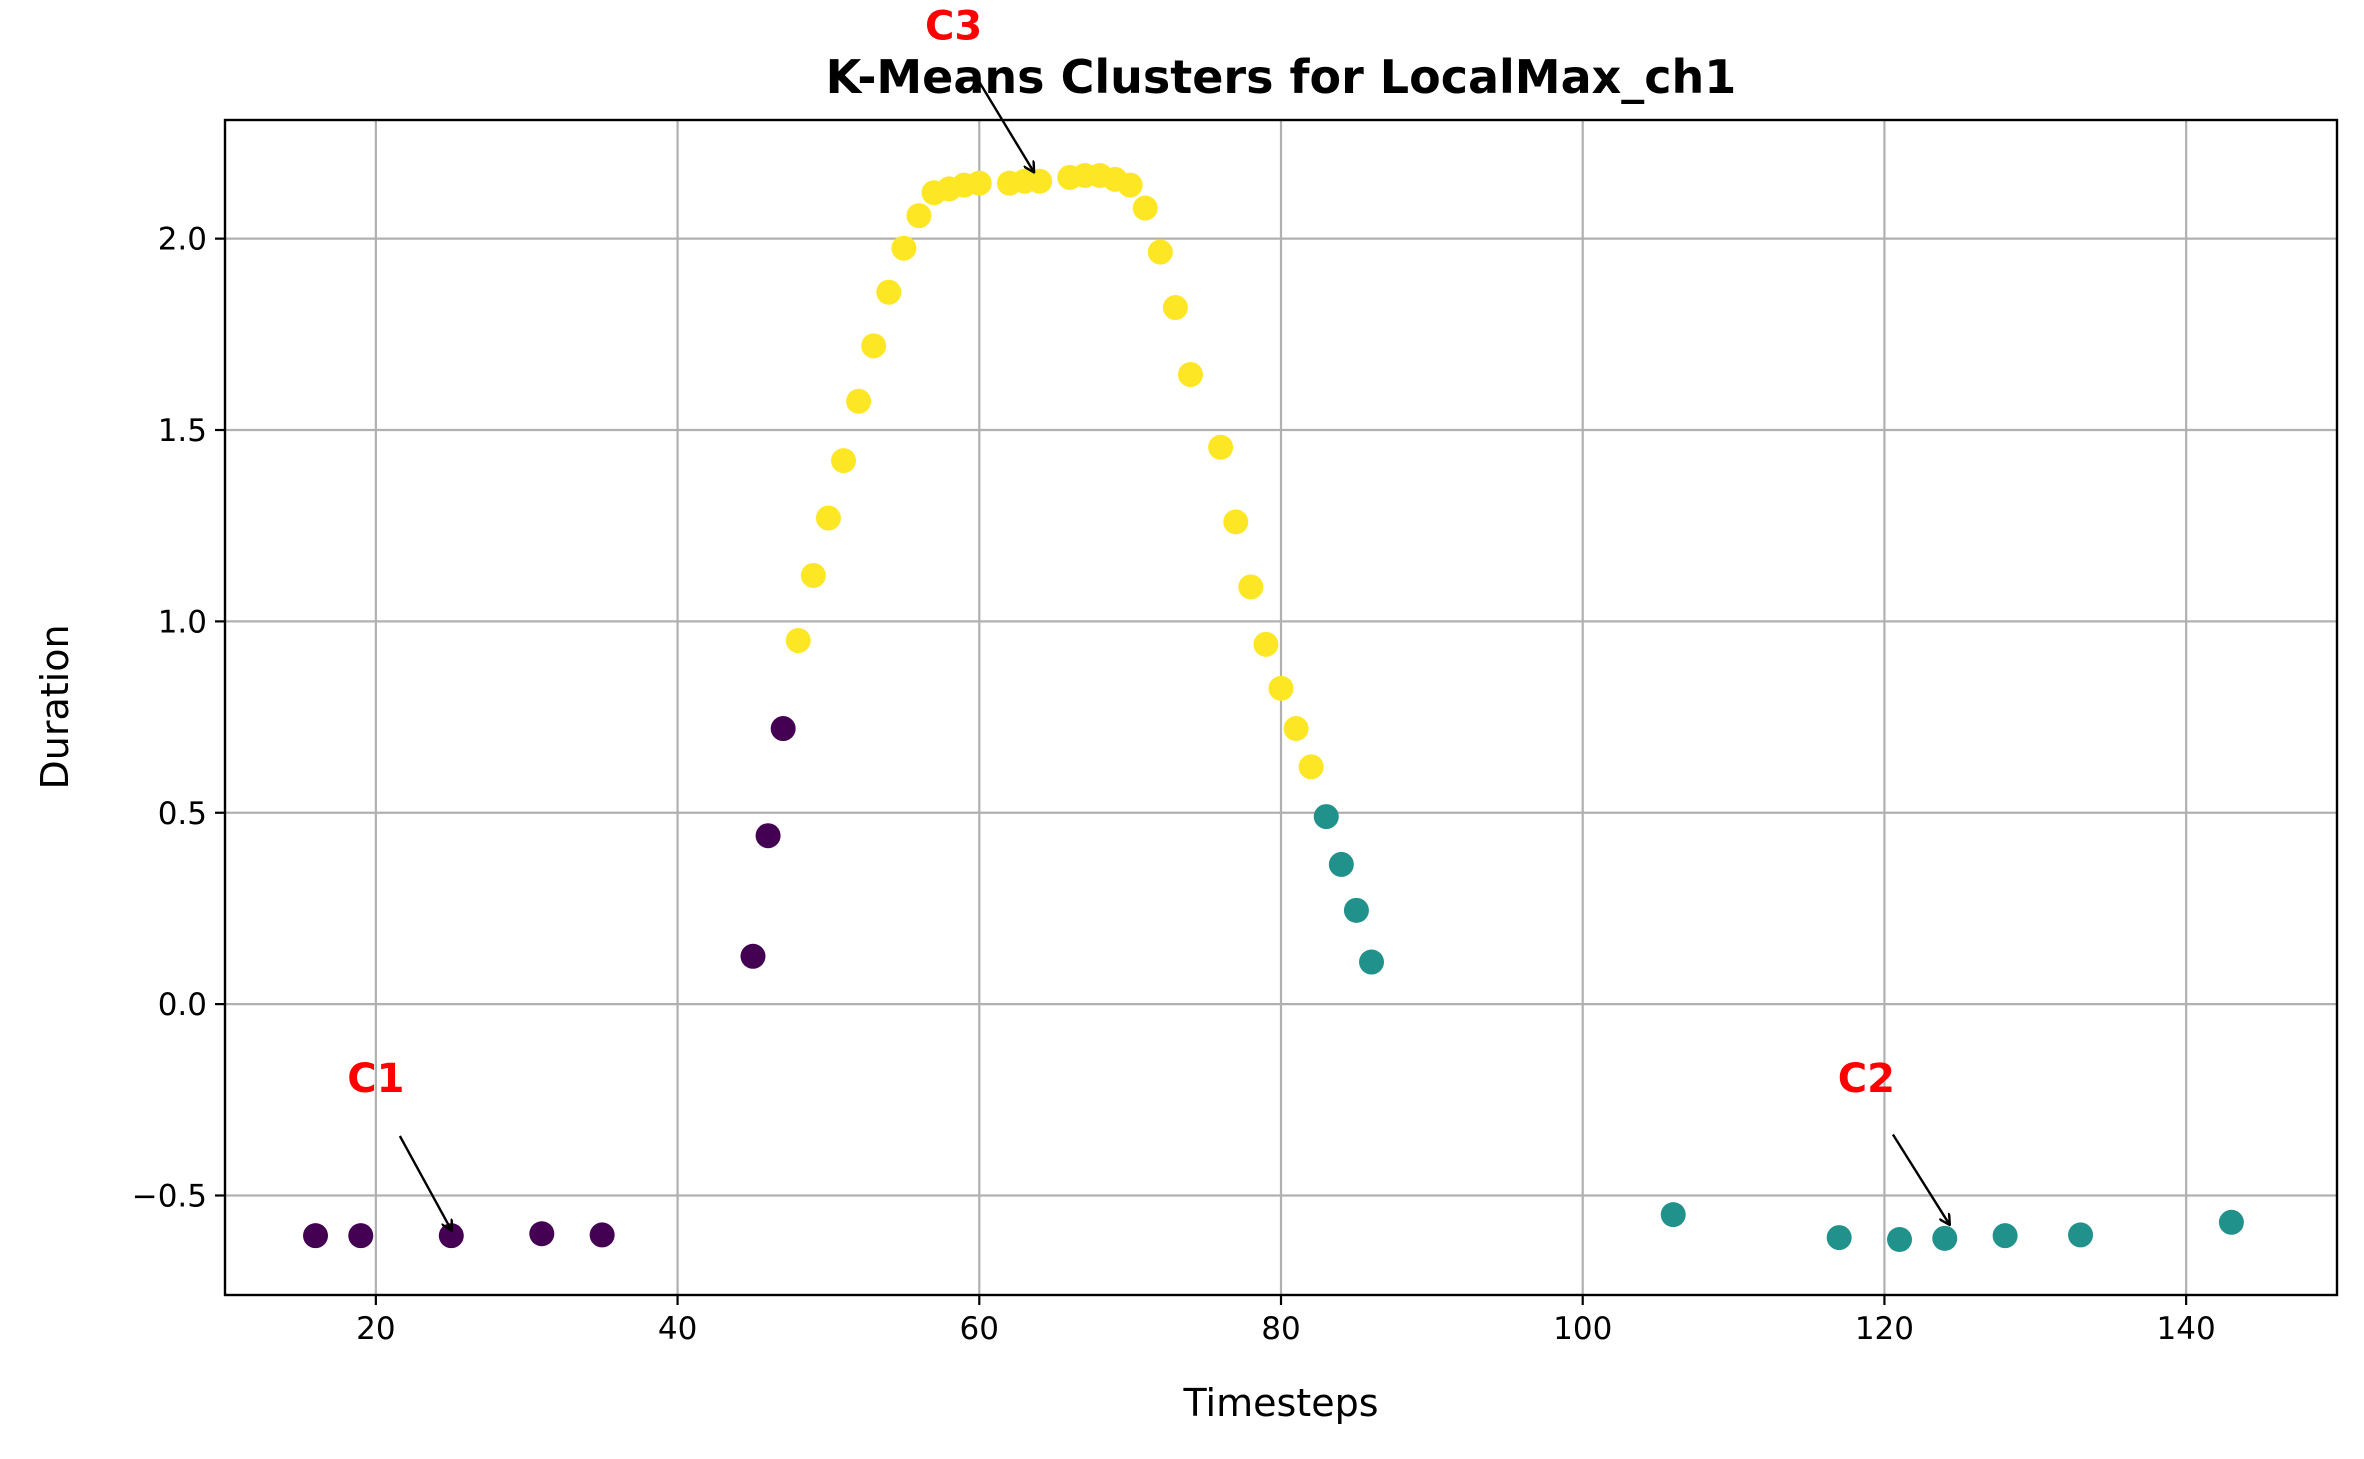 This screenshot has width=2364, height=1459. I want to click on x-tick-label: 120, so click(1884, 1329).